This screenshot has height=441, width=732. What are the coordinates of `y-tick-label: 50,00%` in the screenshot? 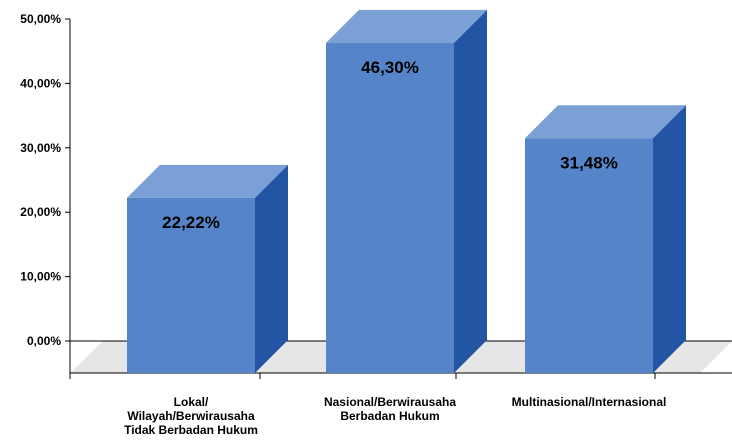 It's located at (40, 19).